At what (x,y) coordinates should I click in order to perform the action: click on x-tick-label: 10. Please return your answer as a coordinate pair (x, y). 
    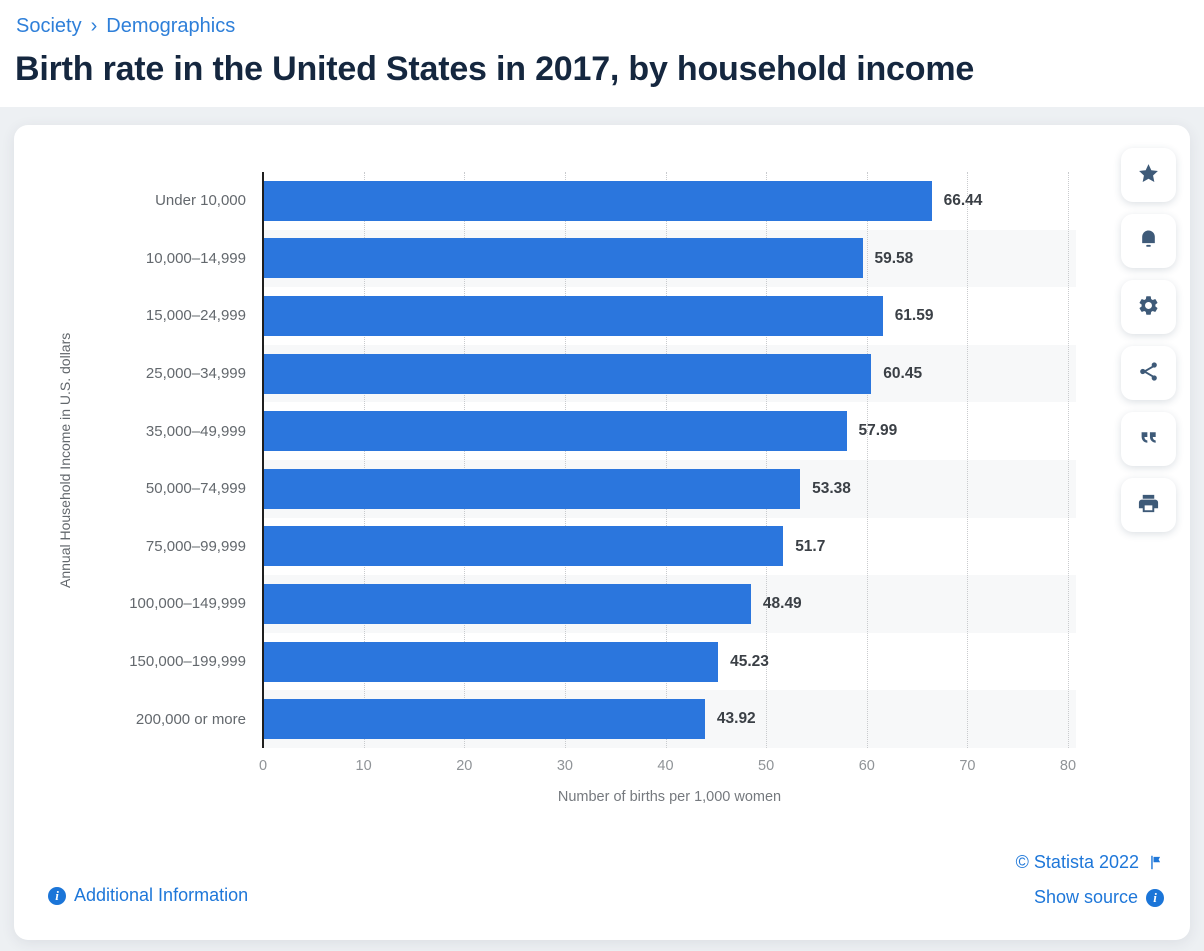
    Looking at the image, I should click on (363, 766).